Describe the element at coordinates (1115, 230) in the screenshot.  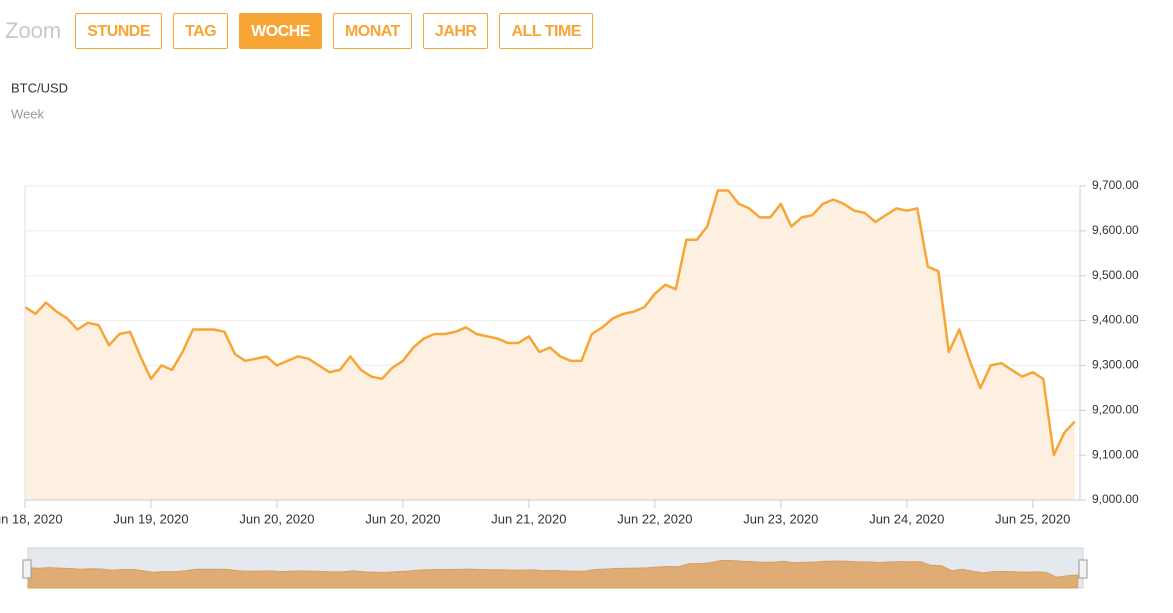
I see `y-tick-label: 9,600.00` at that location.